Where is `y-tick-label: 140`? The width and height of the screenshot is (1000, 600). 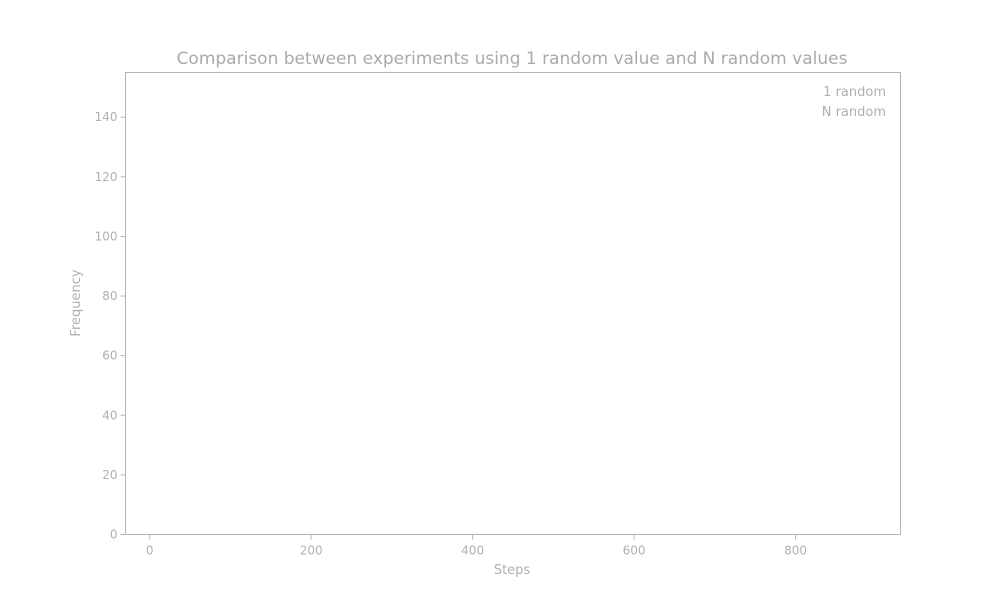
y-tick-label: 140 is located at coordinates (106, 117).